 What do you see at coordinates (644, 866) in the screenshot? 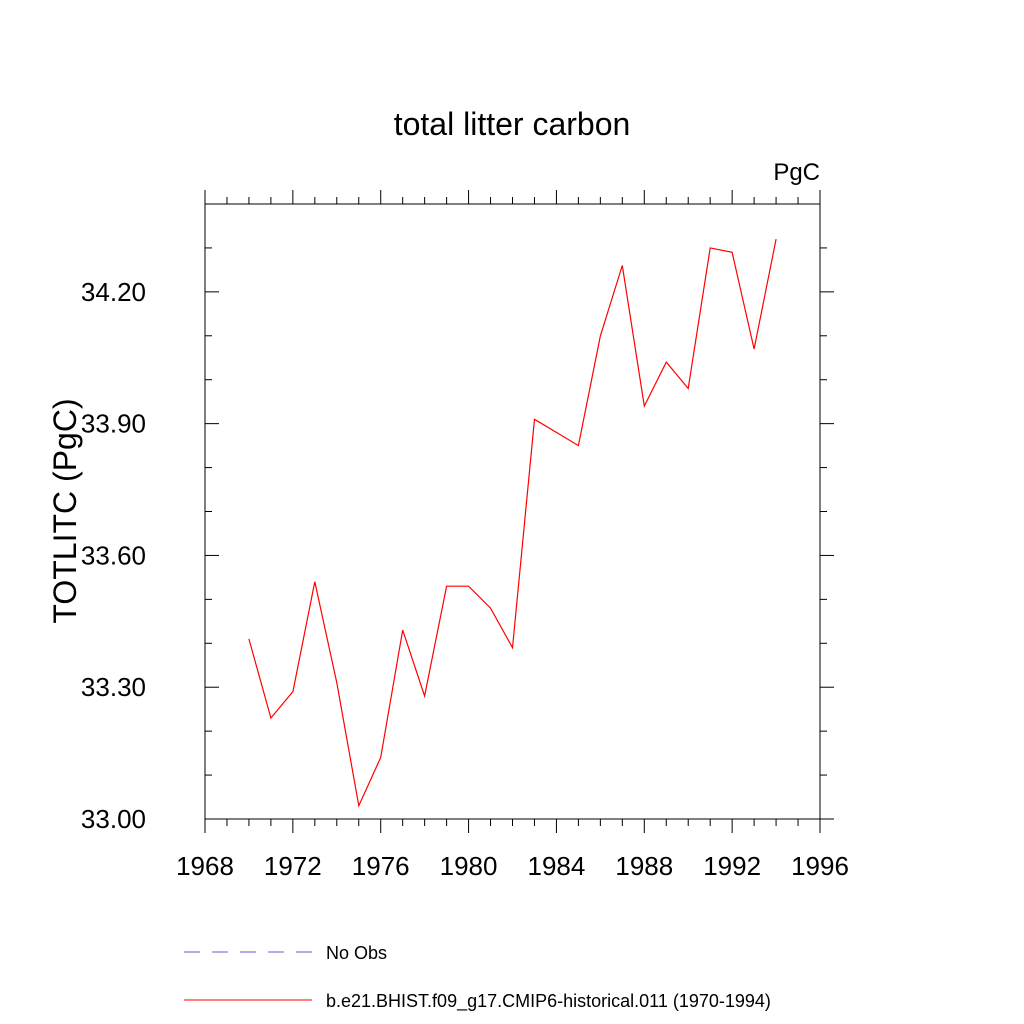
I see `x-tick-label: 1988` at bounding box center [644, 866].